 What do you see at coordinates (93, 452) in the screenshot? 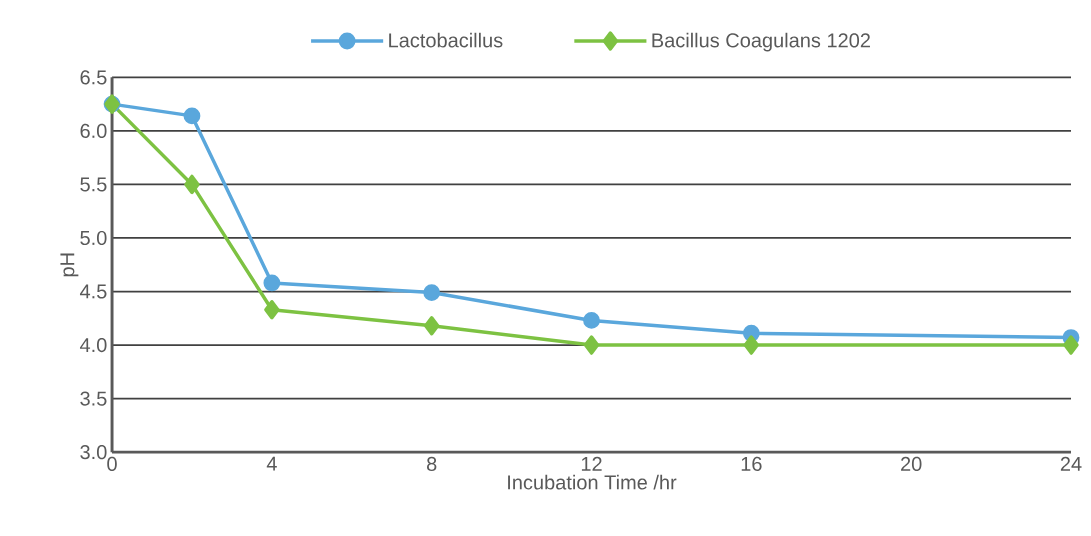
I see `y-tick-label: 3.0` at bounding box center [93, 452].